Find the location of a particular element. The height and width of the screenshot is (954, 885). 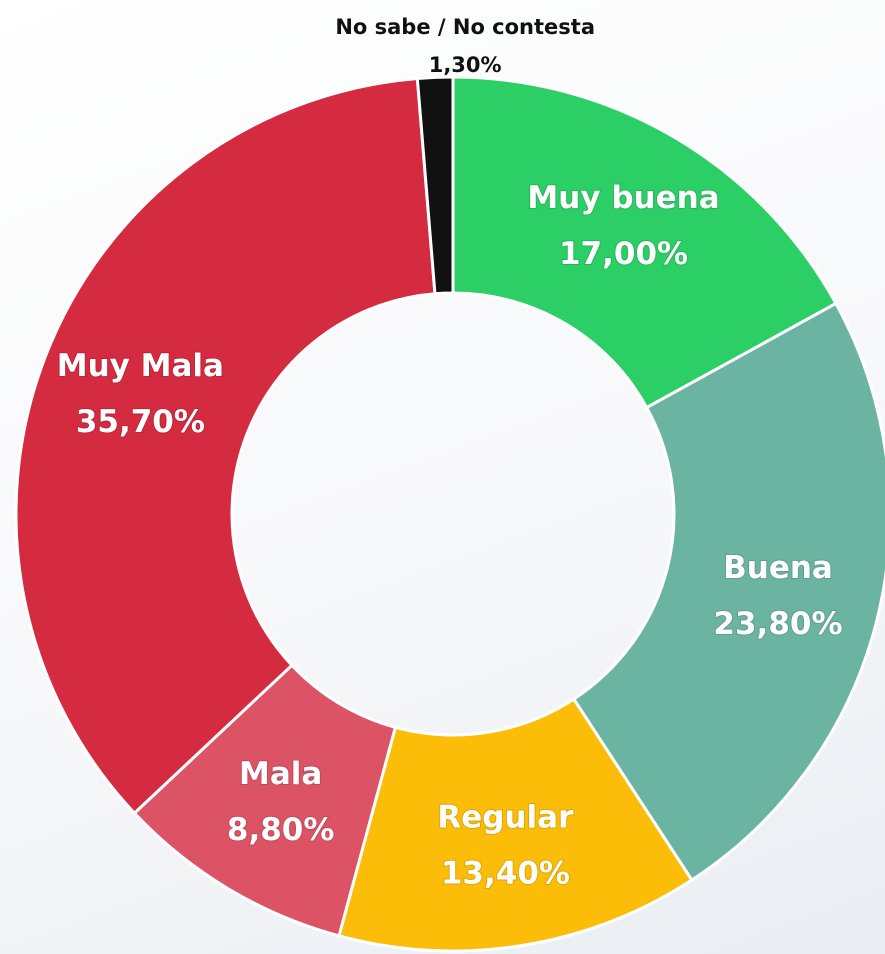

slice-value: 35,70% is located at coordinates (140, 422).